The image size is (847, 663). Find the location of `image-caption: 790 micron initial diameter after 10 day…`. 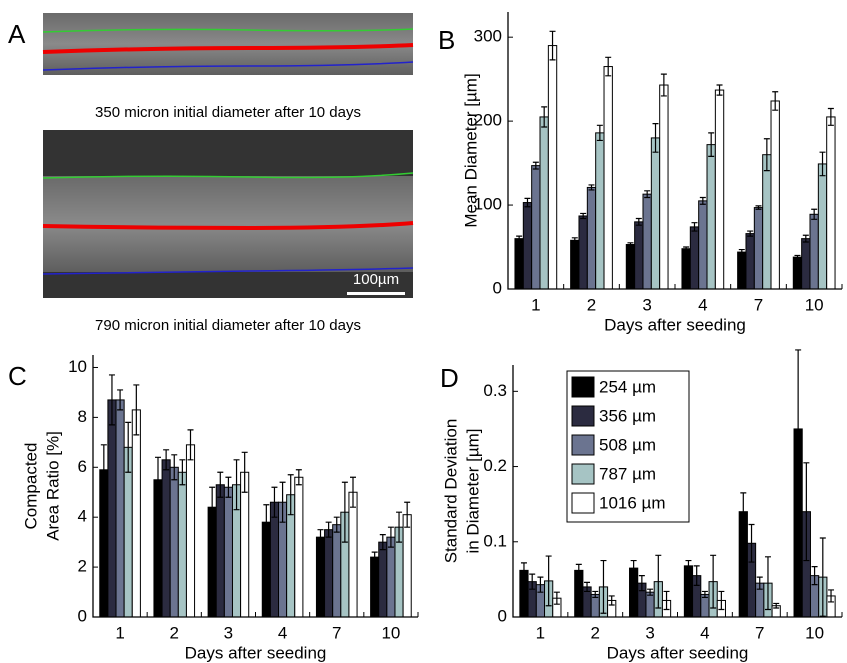

image-caption: 790 micron initial diameter after 10 day… is located at coordinates (228, 325).